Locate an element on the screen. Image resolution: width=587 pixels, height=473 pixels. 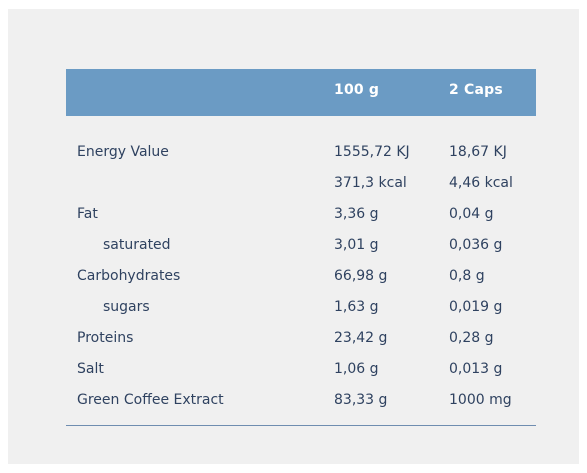
table-row: Green Coffee Extract 83,33 g 1000 mg is located at coordinates (301, 404).